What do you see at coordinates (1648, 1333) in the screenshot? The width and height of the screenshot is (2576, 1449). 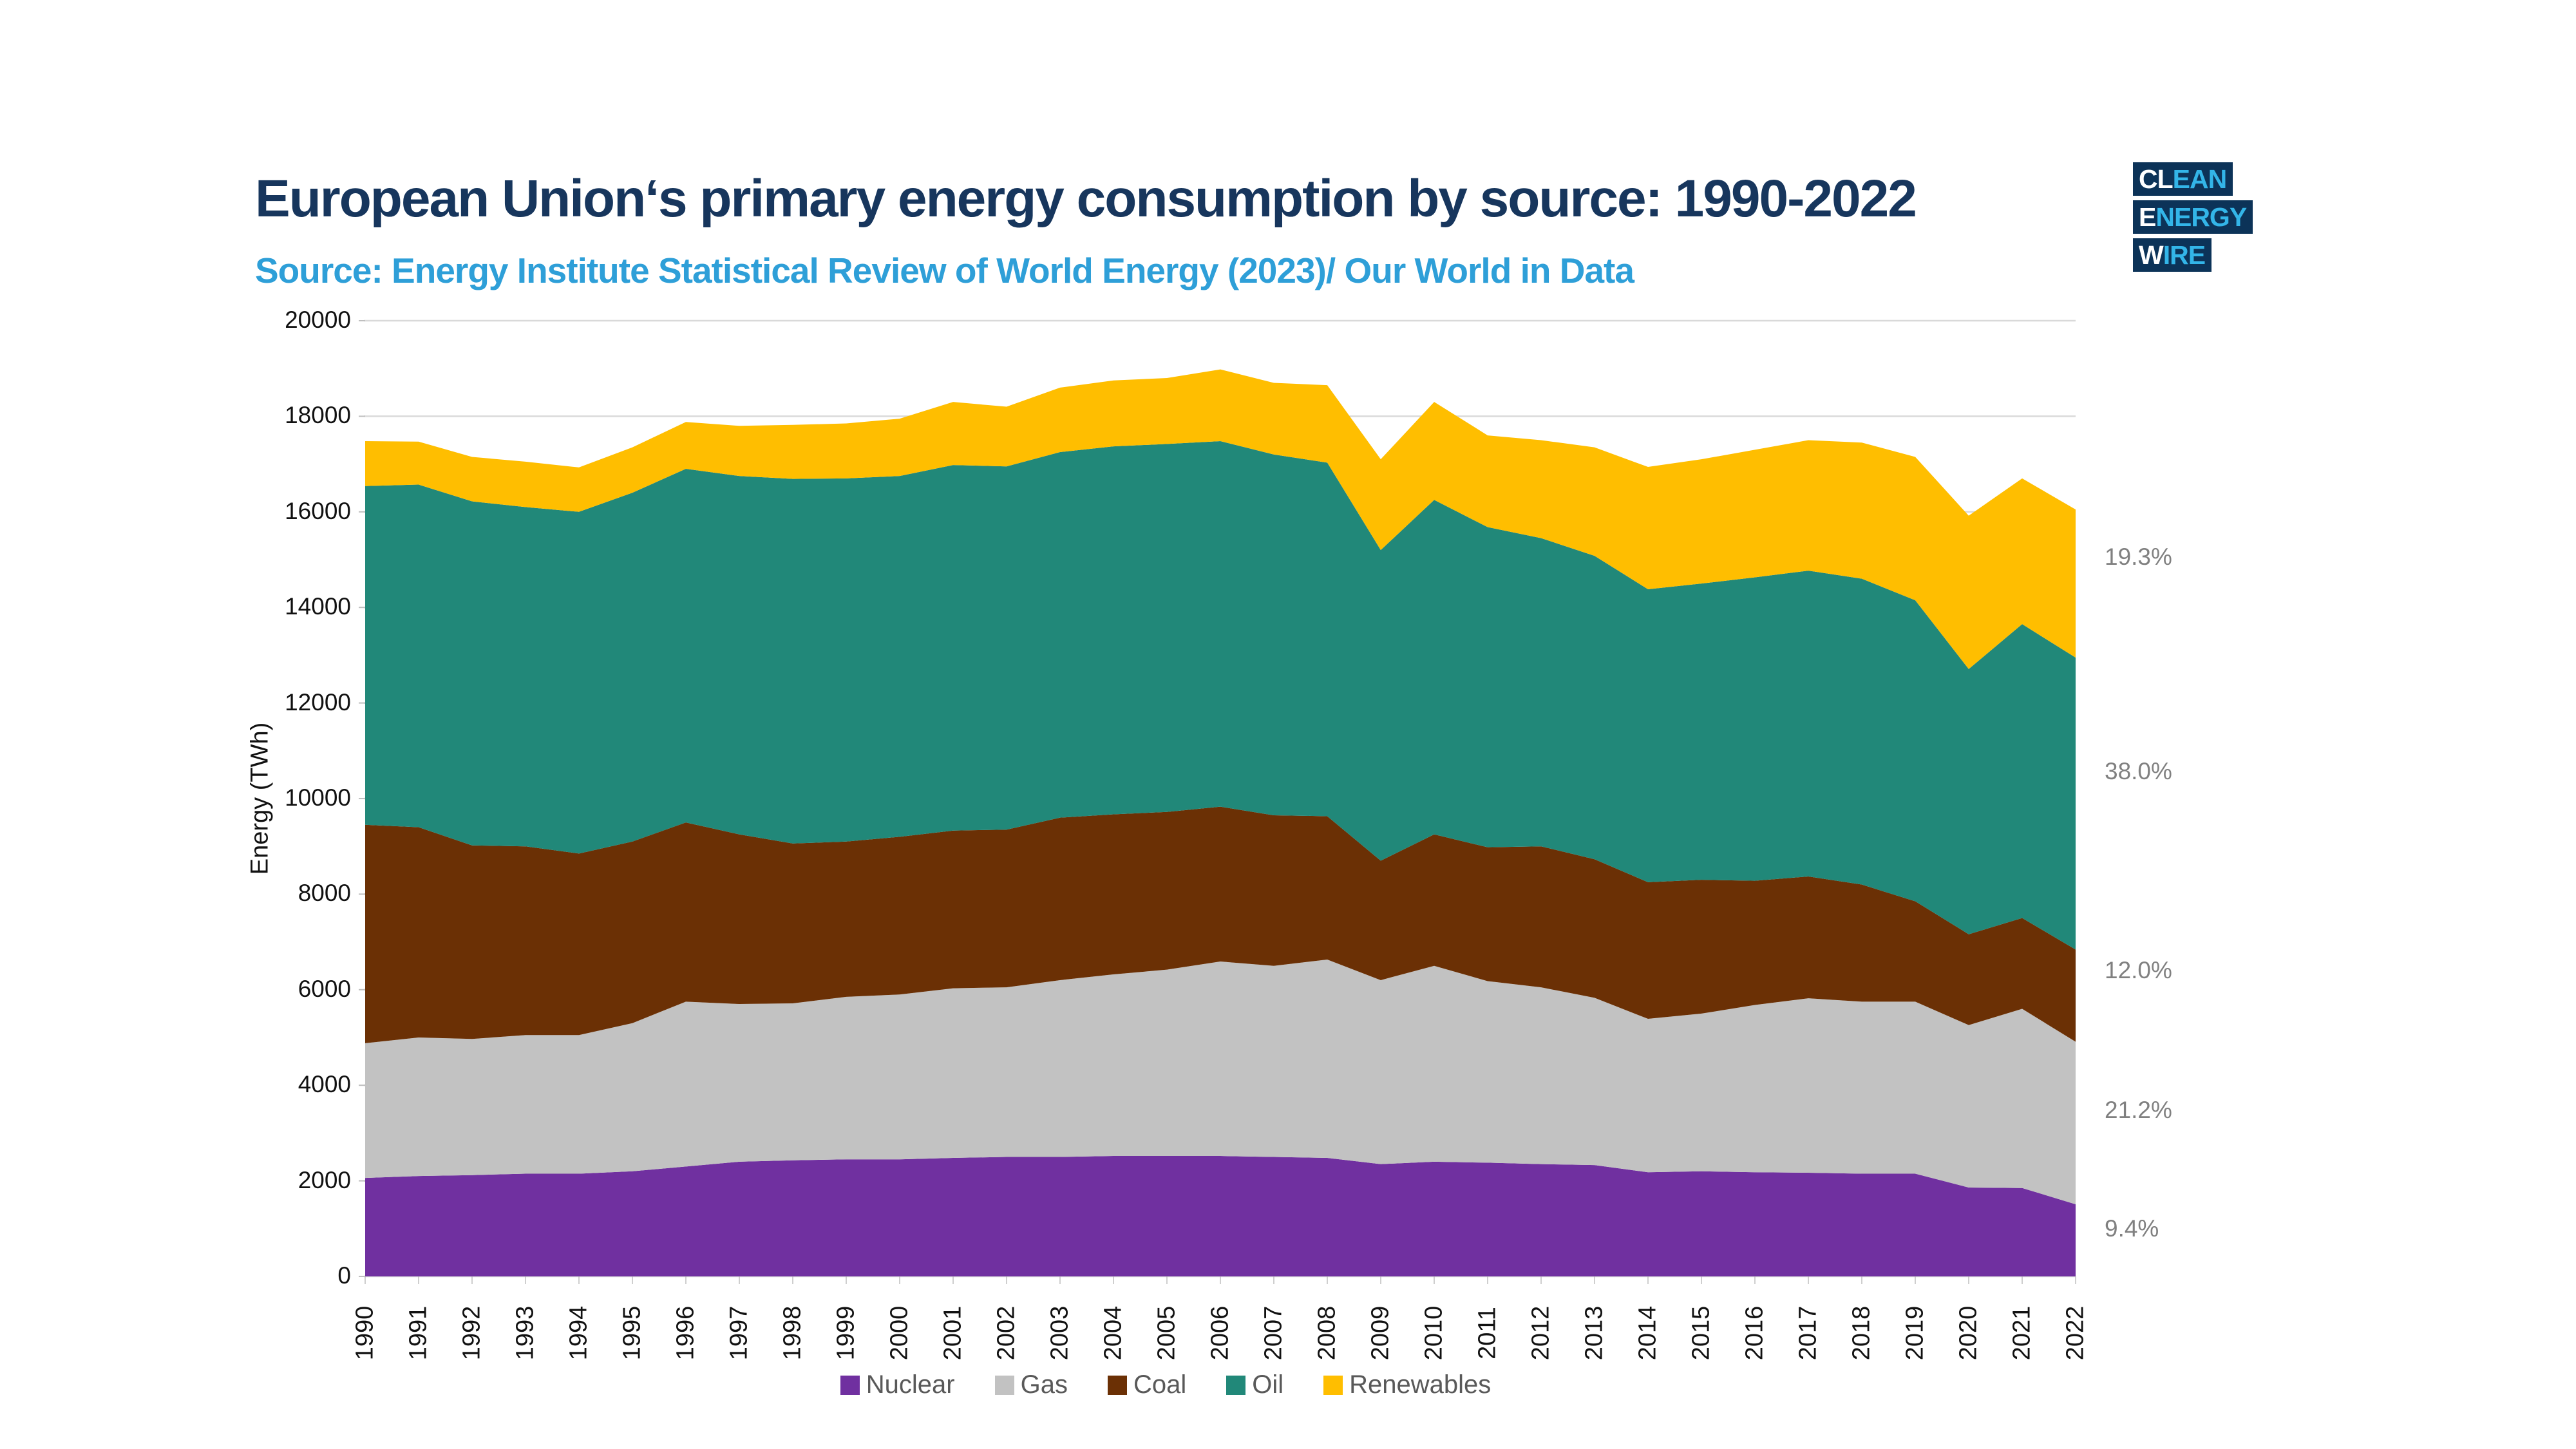 I see `x-tick-label: 2014` at bounding box center [1648, 1333].